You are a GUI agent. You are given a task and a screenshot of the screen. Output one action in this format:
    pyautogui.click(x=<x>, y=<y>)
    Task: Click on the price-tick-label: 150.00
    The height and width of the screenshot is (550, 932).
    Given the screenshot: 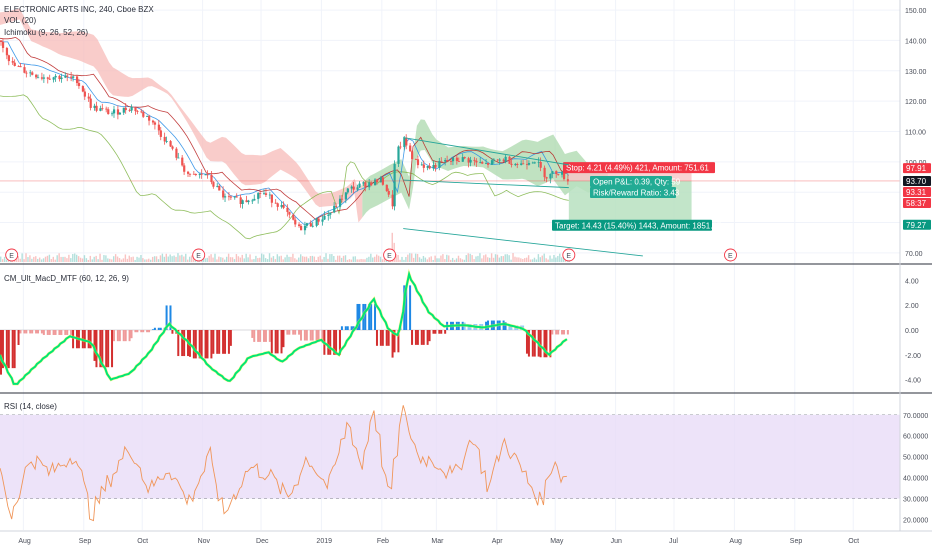 What is the action you would take?
    pyautogui.click(x=916, y=11)
    